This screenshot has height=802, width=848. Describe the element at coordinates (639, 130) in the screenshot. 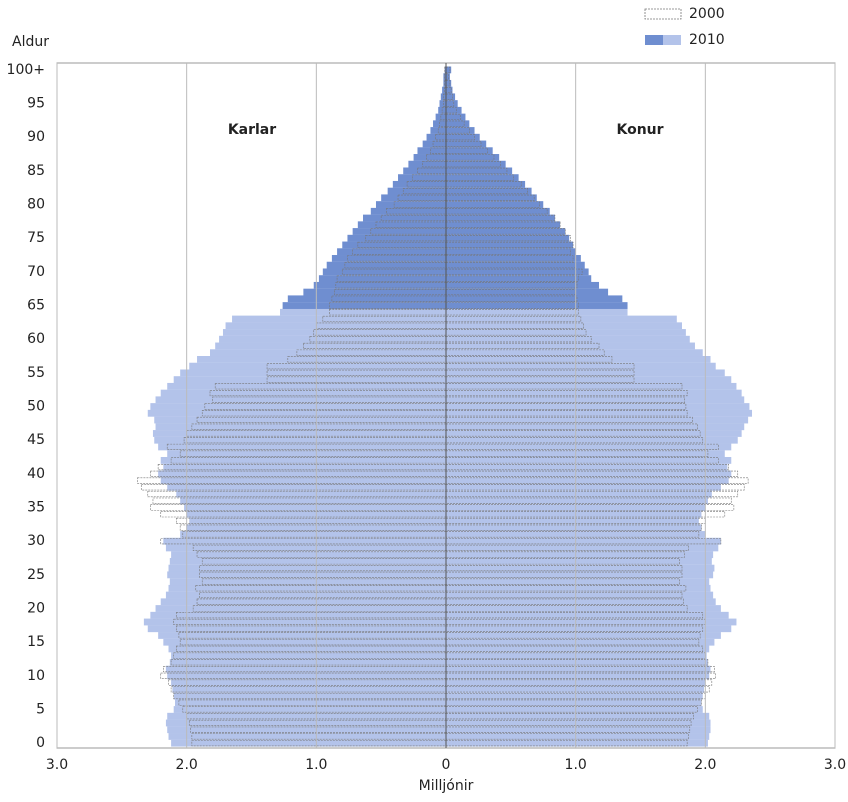

I see `group-label: Konur` at that location.